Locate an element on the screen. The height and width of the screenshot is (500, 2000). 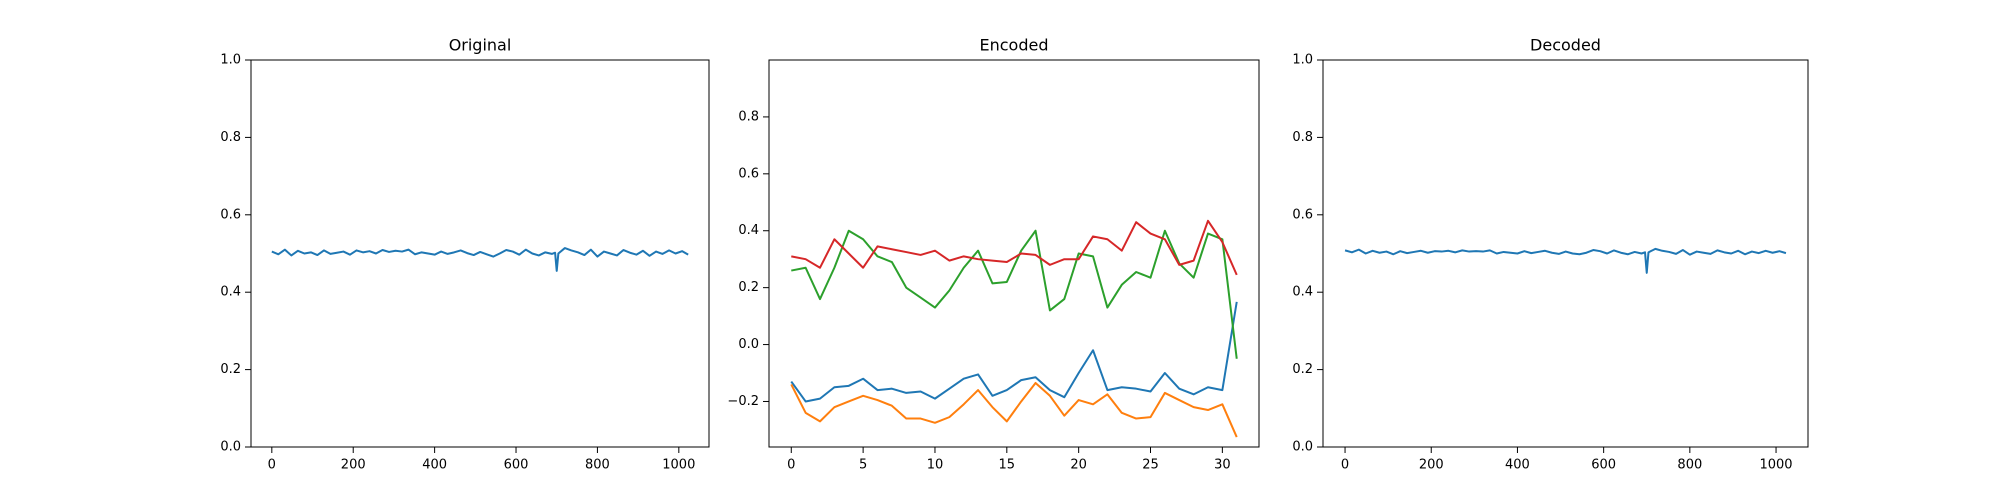
x-tick-label: 20 is located at coordinates (1078, 465).